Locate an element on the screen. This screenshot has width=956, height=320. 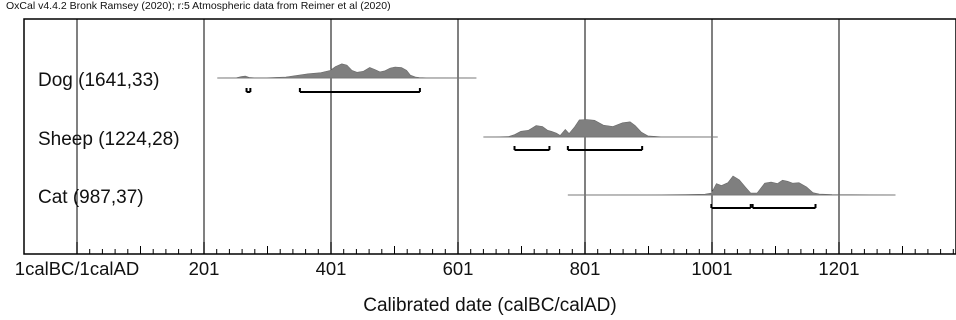
series-label-layer: Dog (1641,33) Sheep (1224,28) Cat (987,37) is located at coordinates (109, 139).